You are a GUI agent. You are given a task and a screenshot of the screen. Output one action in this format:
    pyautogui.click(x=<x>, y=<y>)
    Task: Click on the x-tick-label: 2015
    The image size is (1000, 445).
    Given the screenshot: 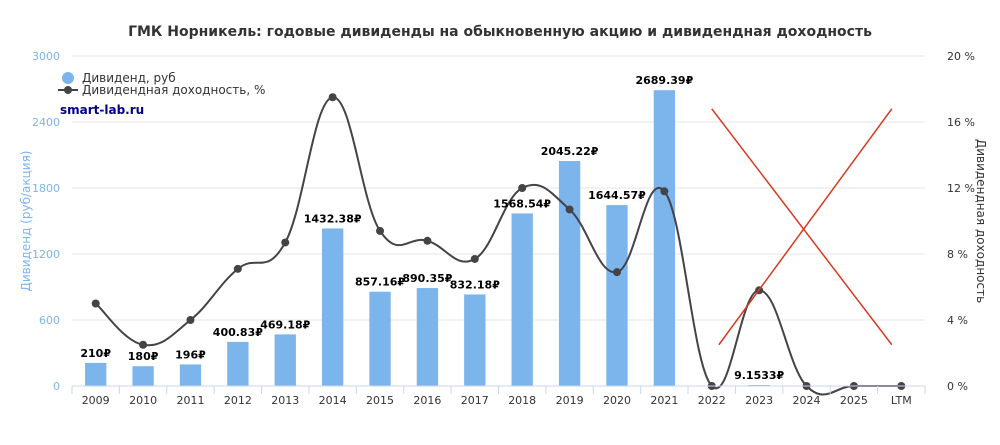 What is the action you would take?
    pyautogui.click(x=380, y=400)
    